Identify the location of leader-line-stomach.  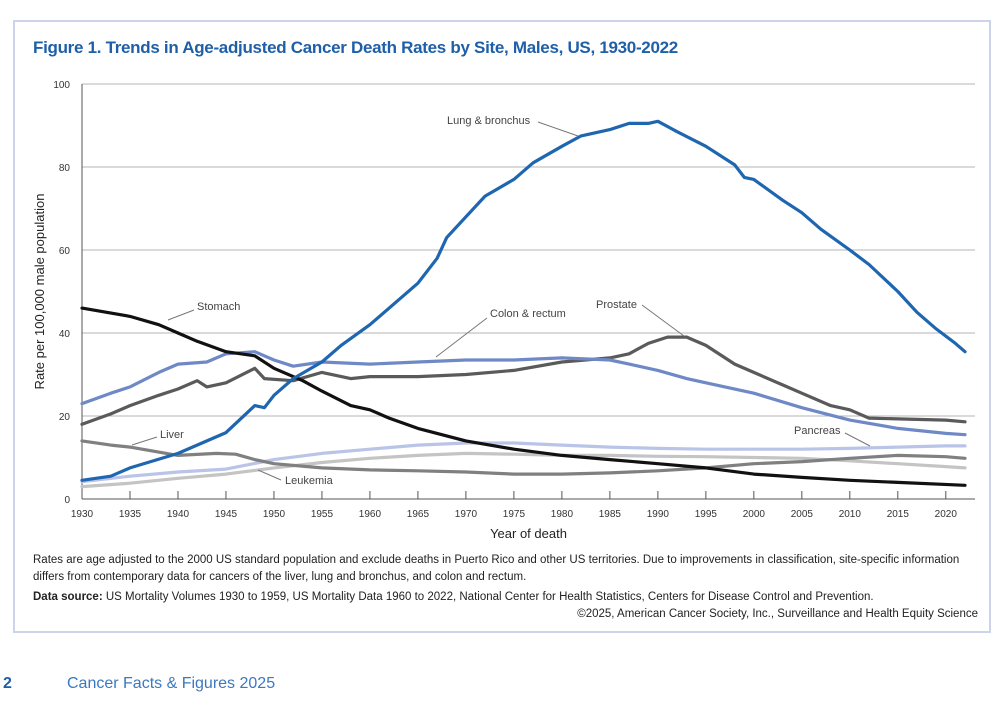
(181, 315).